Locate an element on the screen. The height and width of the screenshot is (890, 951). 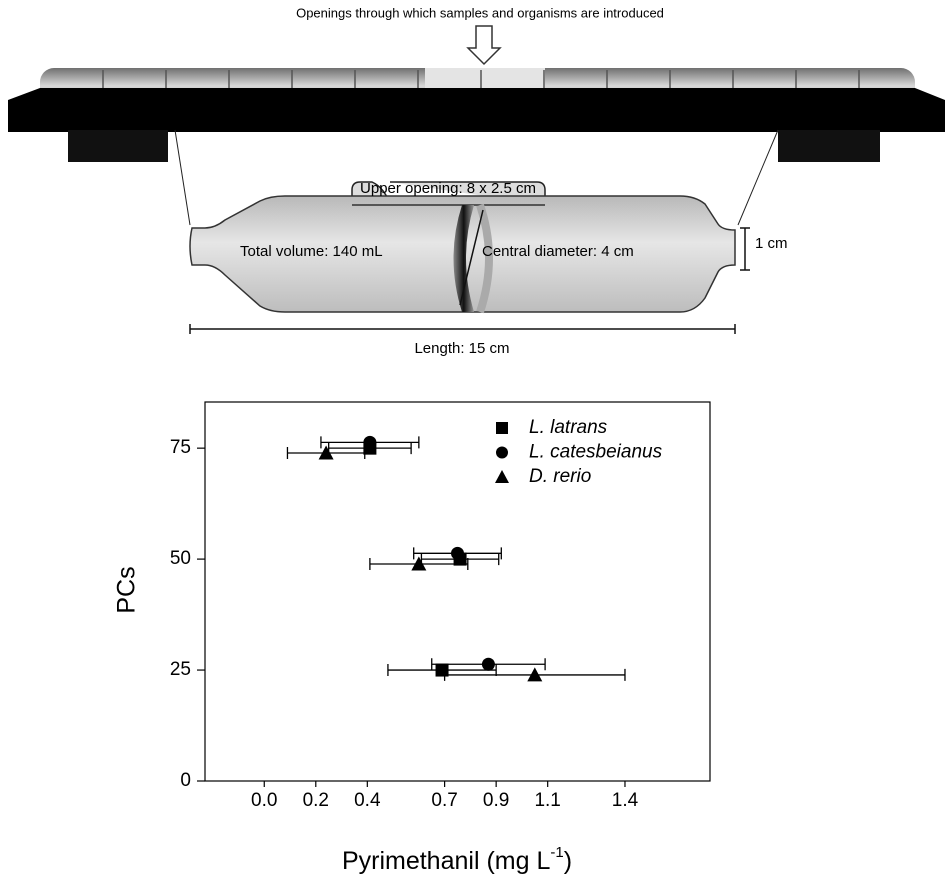
label: 1 cm is located at coordinates (771, 243).